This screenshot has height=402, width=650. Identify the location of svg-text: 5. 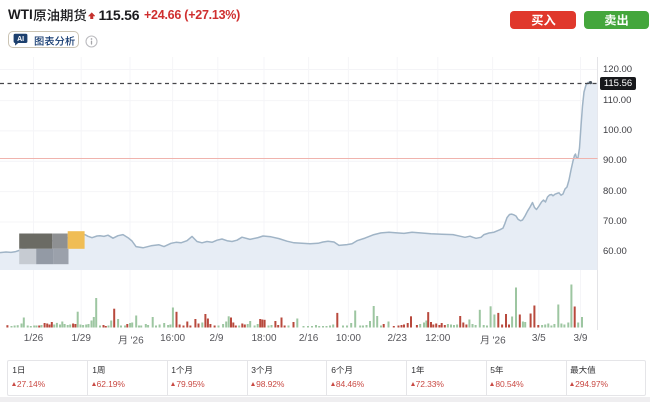
(493, 370).